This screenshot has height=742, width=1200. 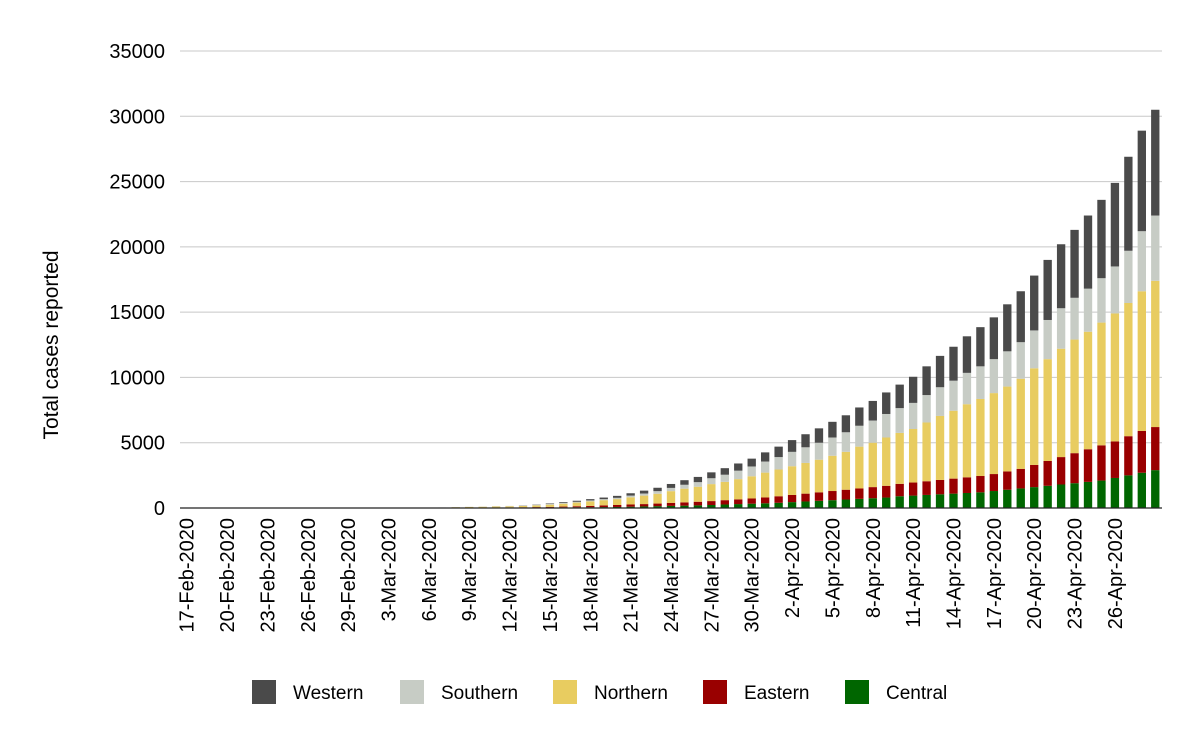 I want to click on y-tick-label: 30000, so click(x=137, y=117).